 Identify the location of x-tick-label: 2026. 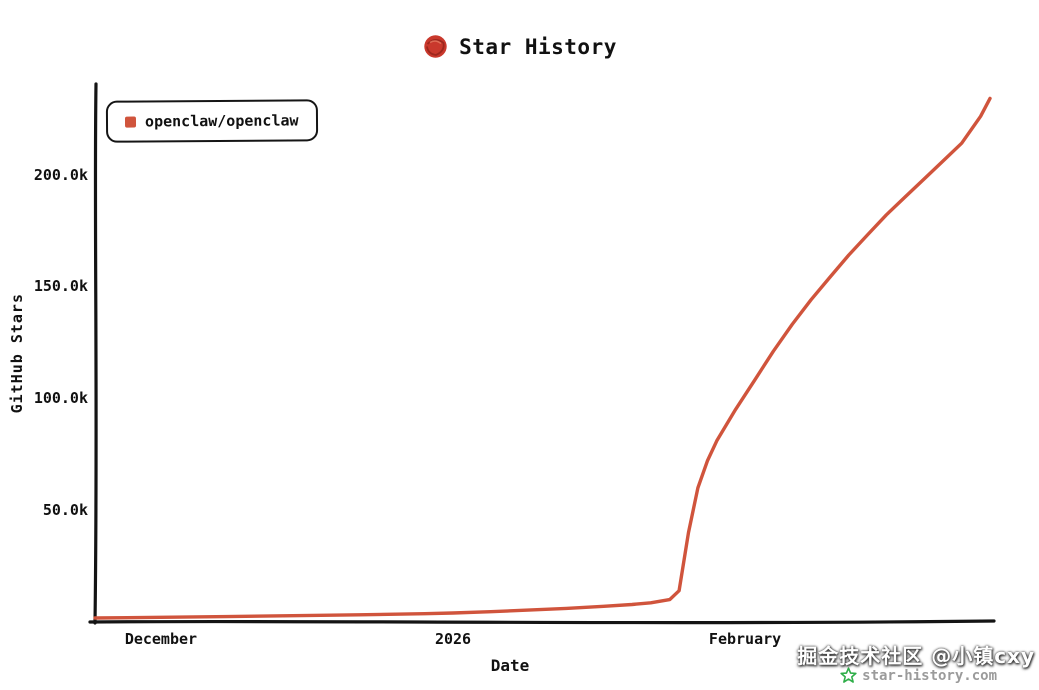
(453, 639).